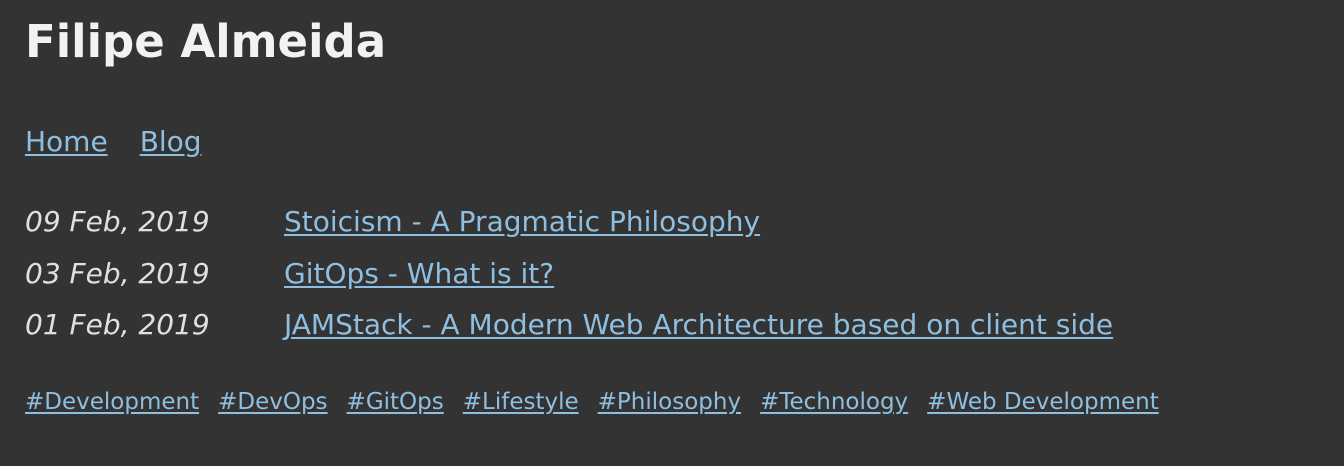 The image size is (1344, 466). I want to click on list-item: 03 Feb, 2019 GitOps - What is it?, so click(569, 279).